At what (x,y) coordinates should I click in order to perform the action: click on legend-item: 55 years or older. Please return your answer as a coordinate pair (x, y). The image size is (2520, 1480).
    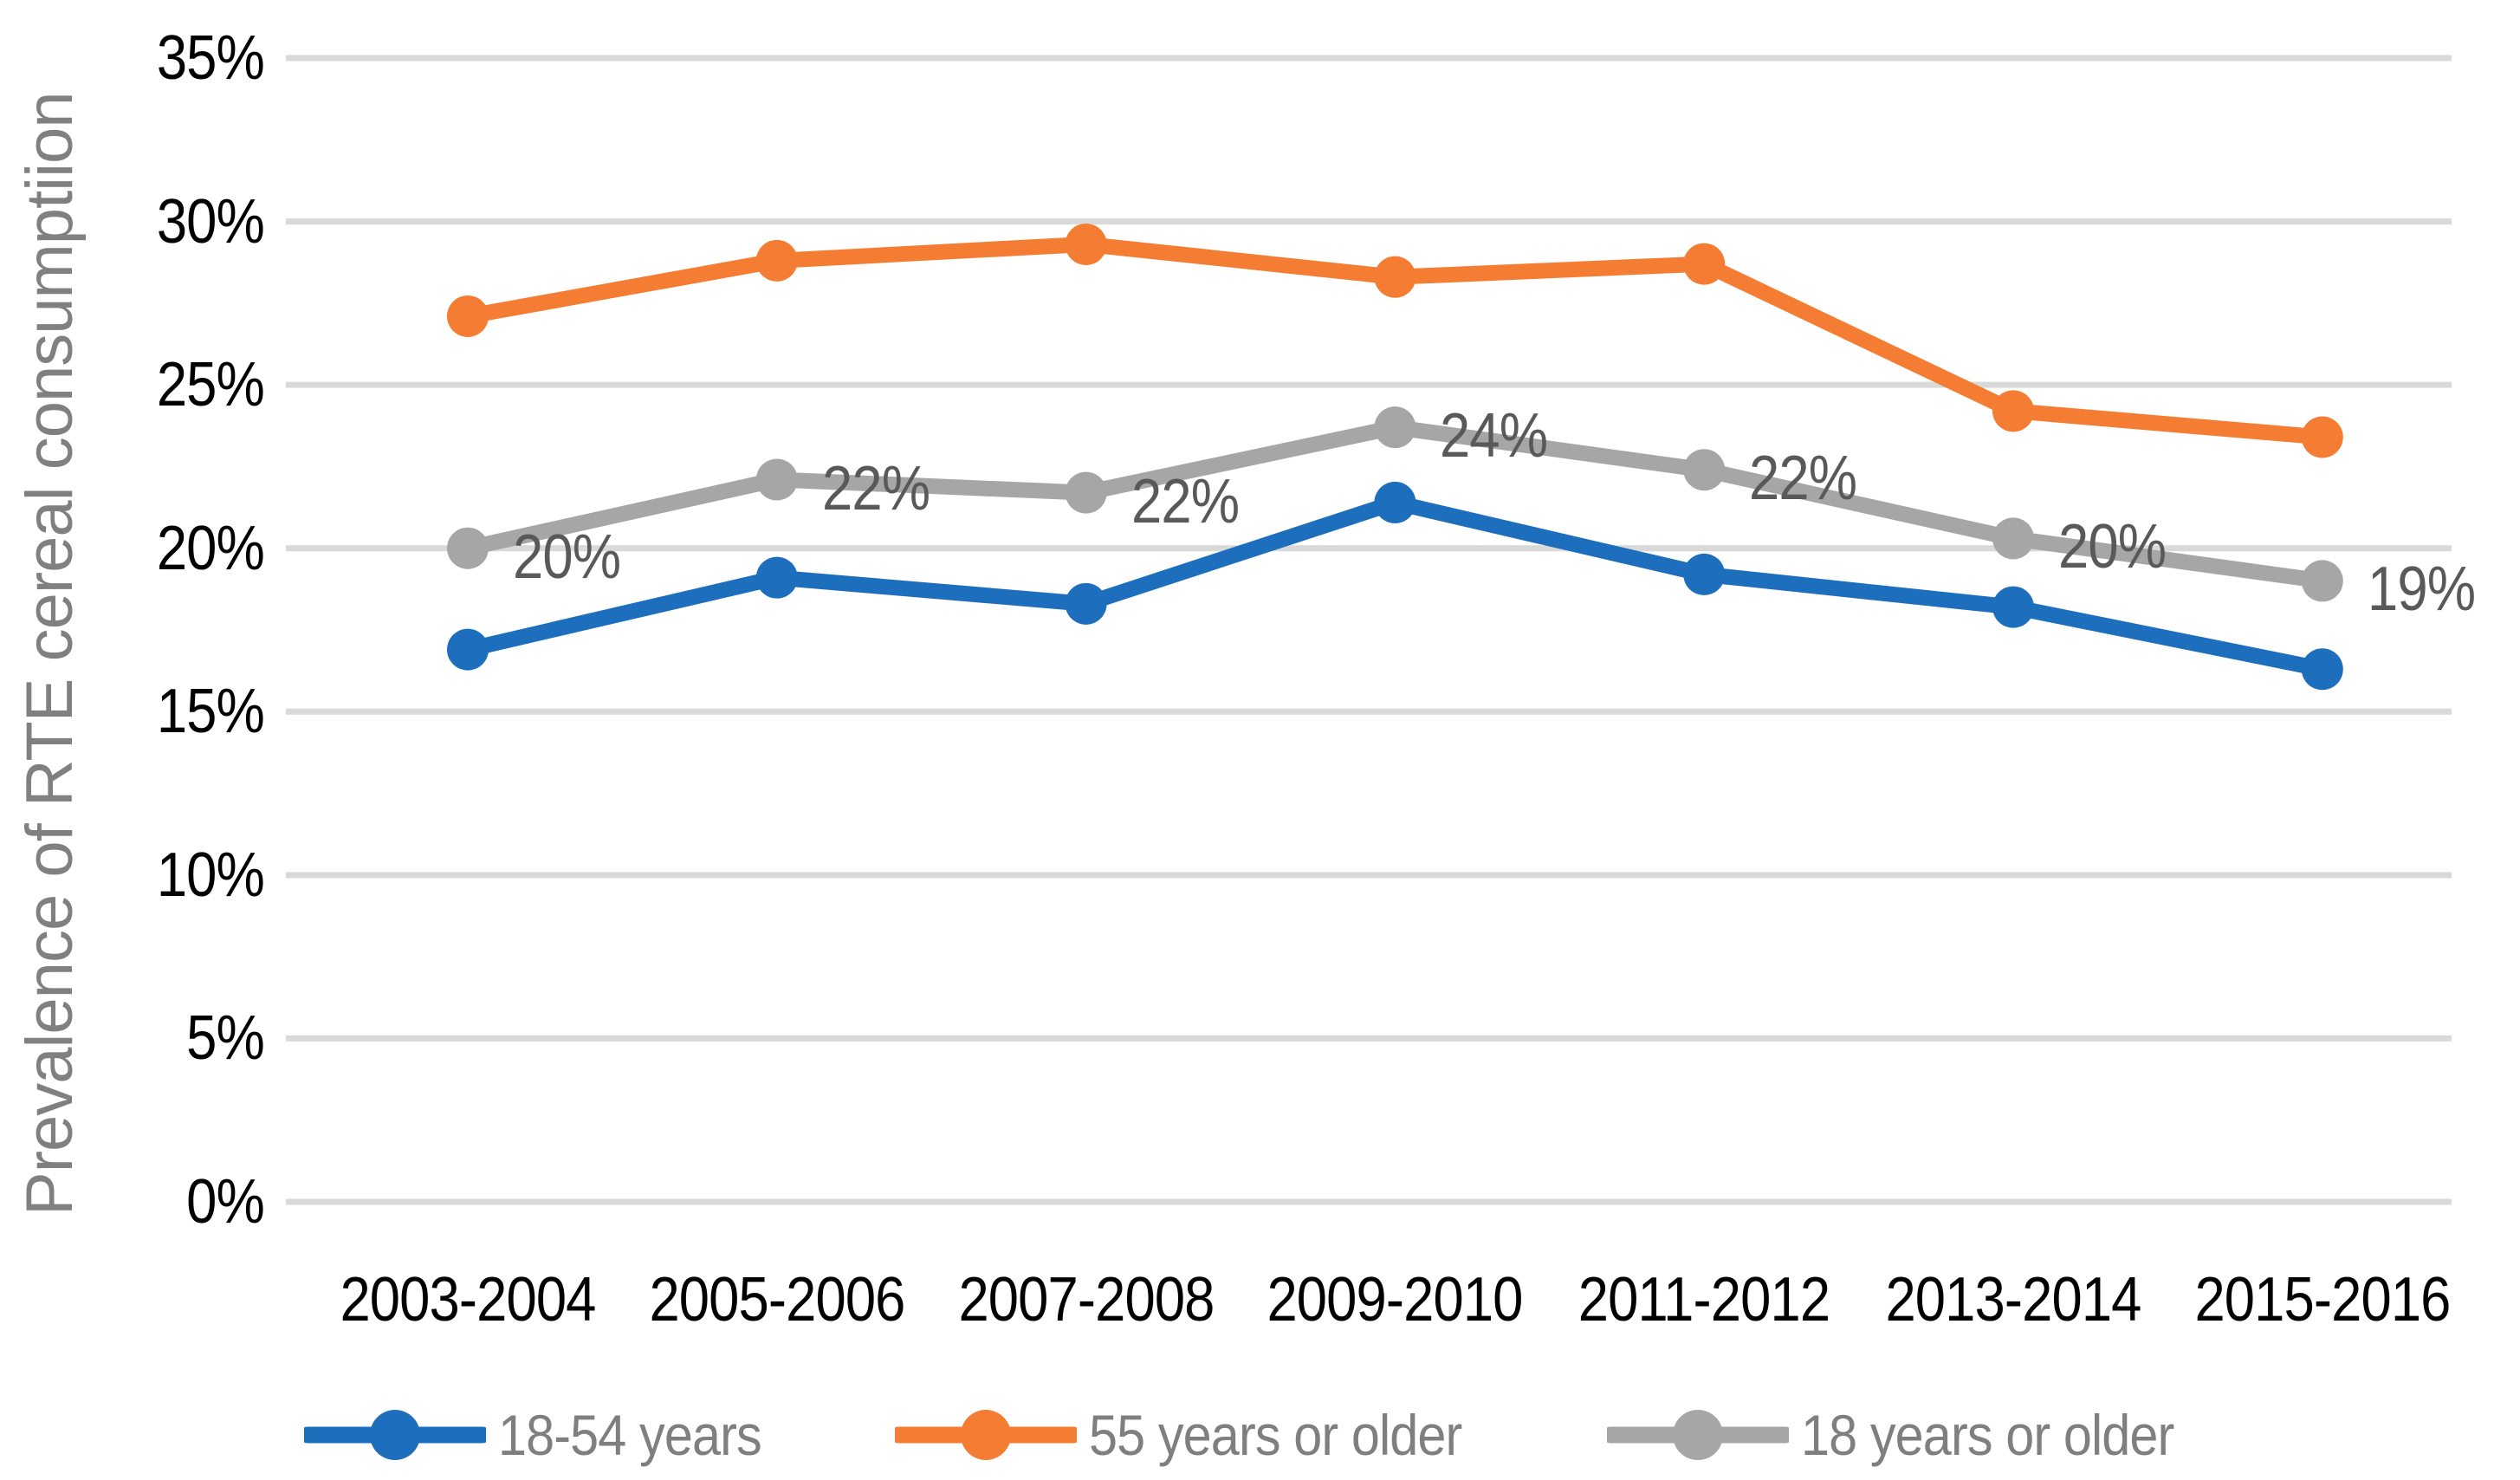
    Looking at the image, I should click on (1199, 1435).